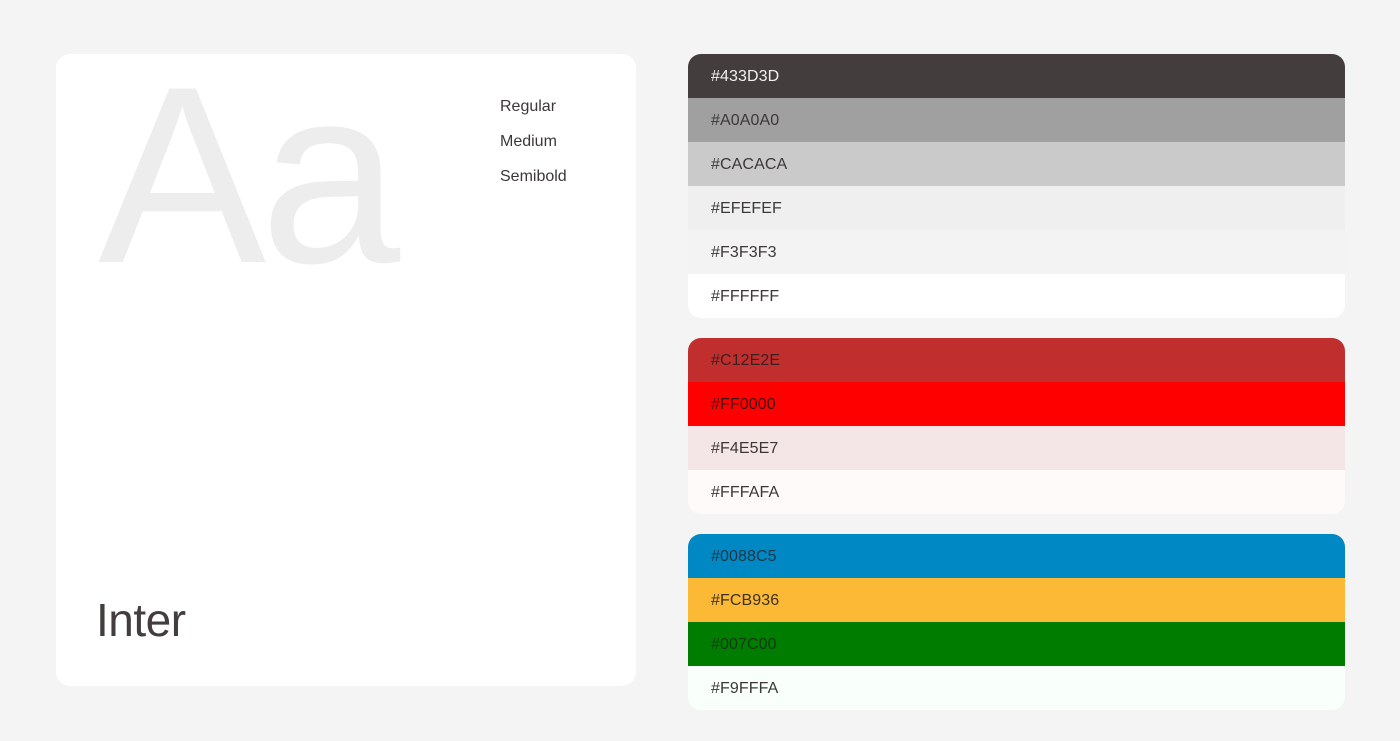 The image size is (1400, 741). What do you see at coordinates (744, 644) in the screenshot?
I see `color-swatch-hex-label: #007C00` at bounding box center [744, 644].